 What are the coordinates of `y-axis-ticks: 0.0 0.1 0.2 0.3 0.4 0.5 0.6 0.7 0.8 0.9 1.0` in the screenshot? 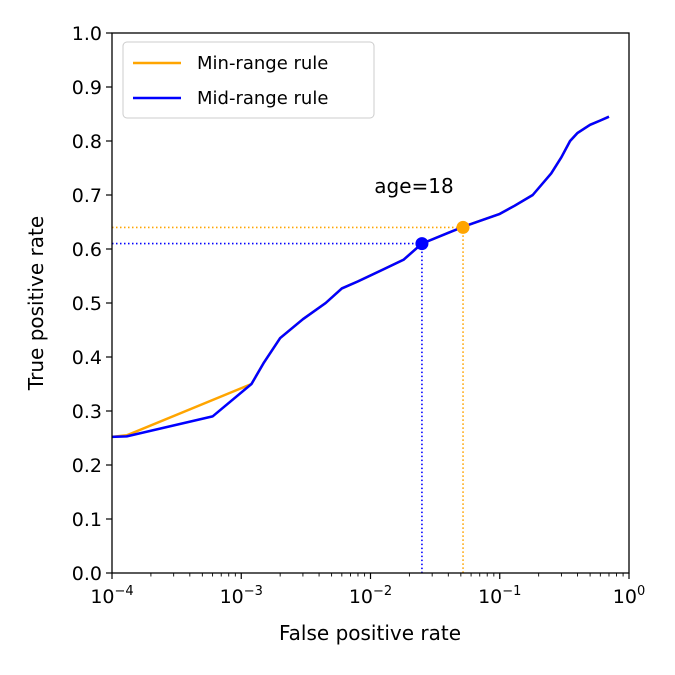 It's located at (92, 304).